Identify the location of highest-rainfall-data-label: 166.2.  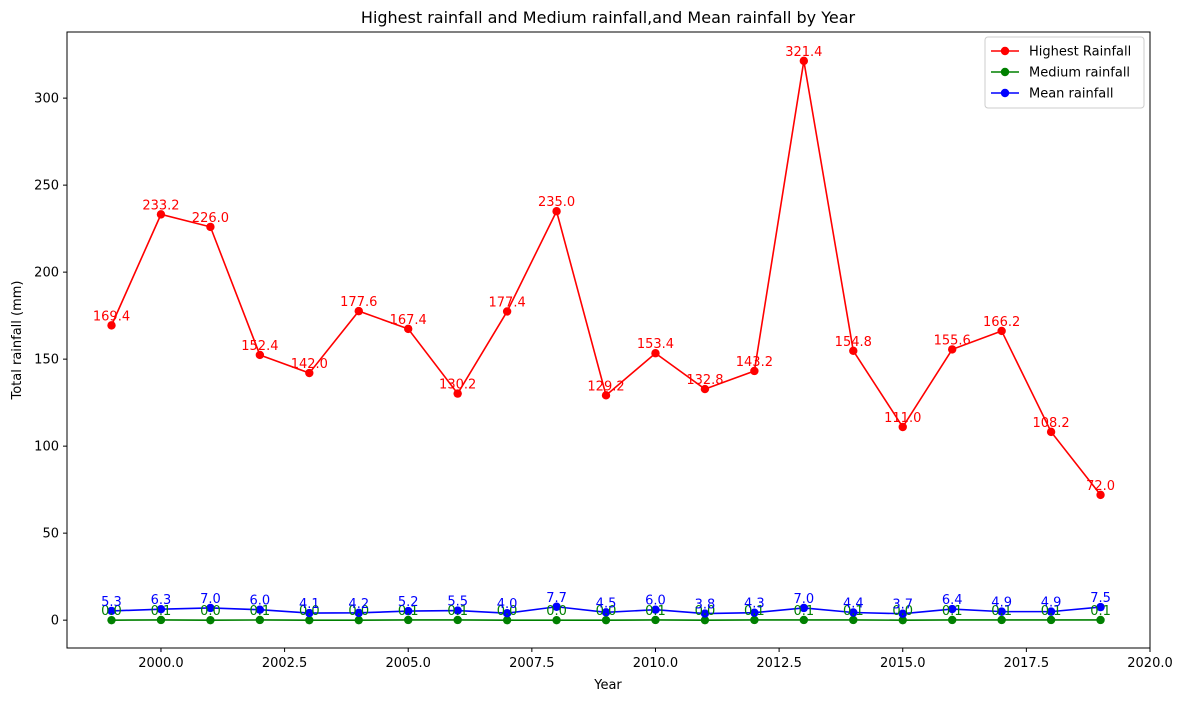
(1001, 322).